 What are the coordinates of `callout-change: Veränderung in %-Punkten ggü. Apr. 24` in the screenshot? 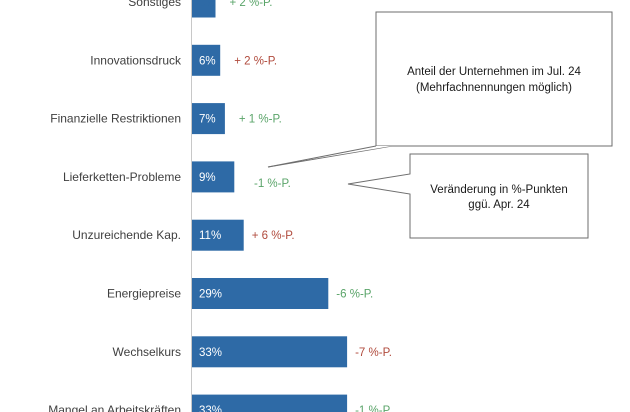 It's located at (468, 196).